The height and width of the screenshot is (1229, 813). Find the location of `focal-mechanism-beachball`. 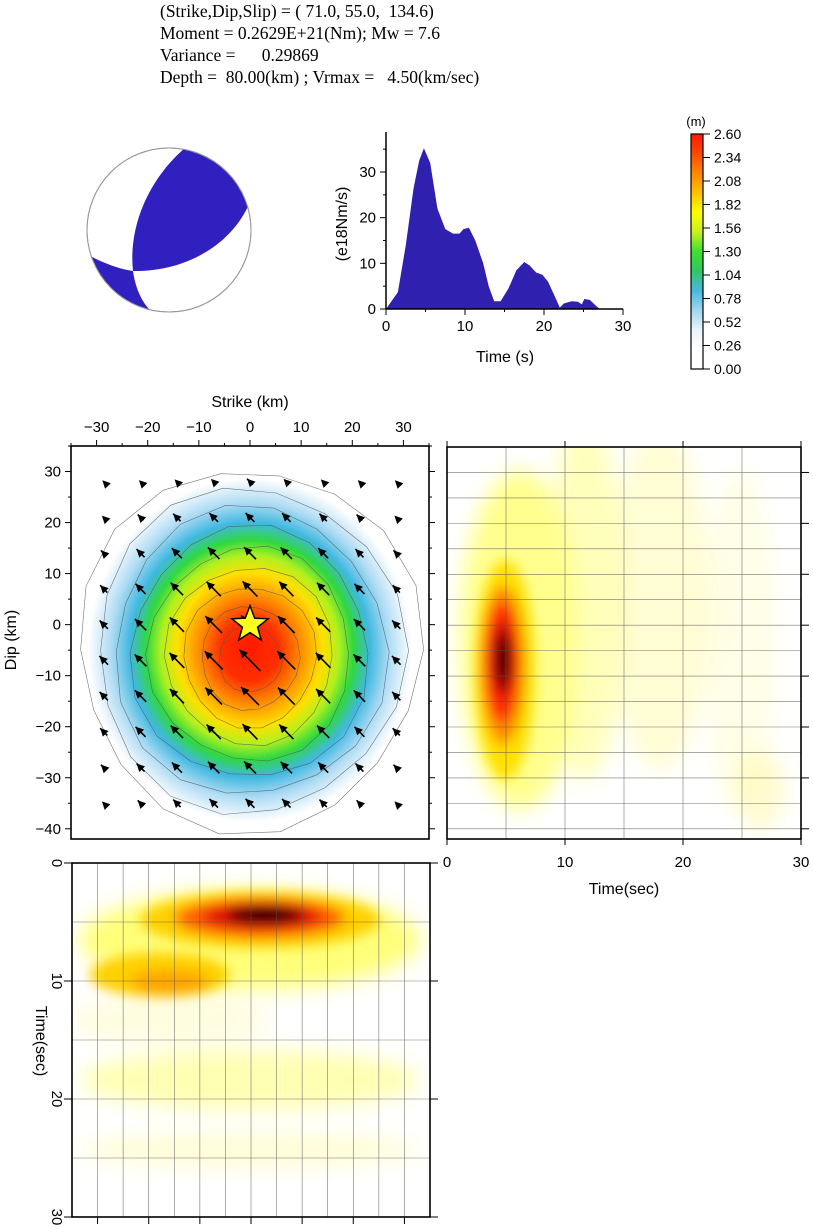

focal-mechanism-beachball is located at coordinates (169, 230).